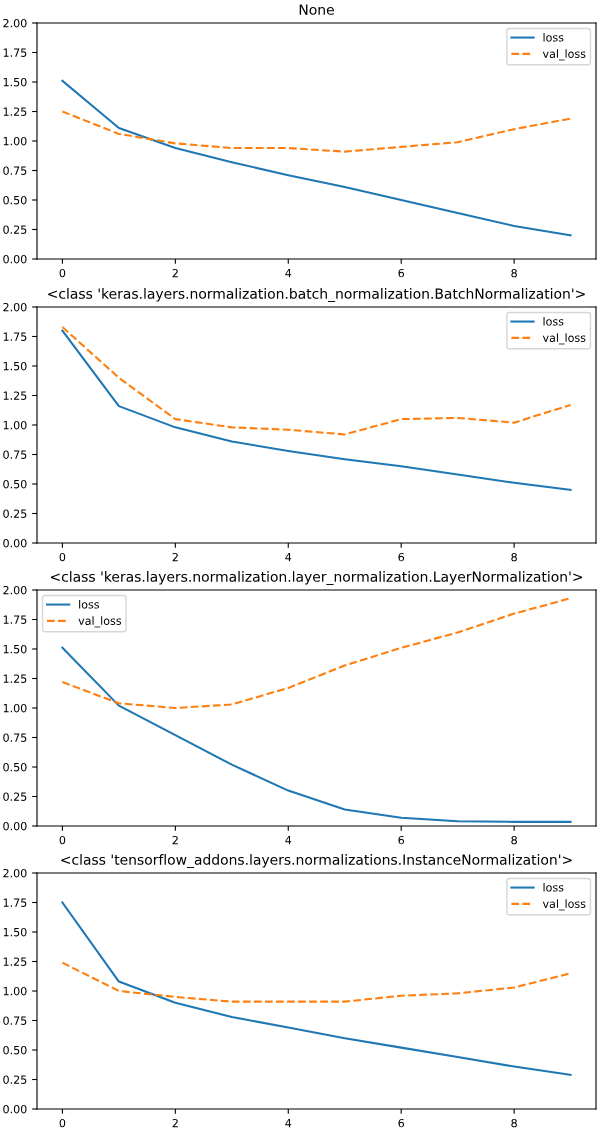  I want to click on chart-title: <class 'tensorflow_addons.layers.normalizations.InstanceNormalization'>, so click(316, 861).